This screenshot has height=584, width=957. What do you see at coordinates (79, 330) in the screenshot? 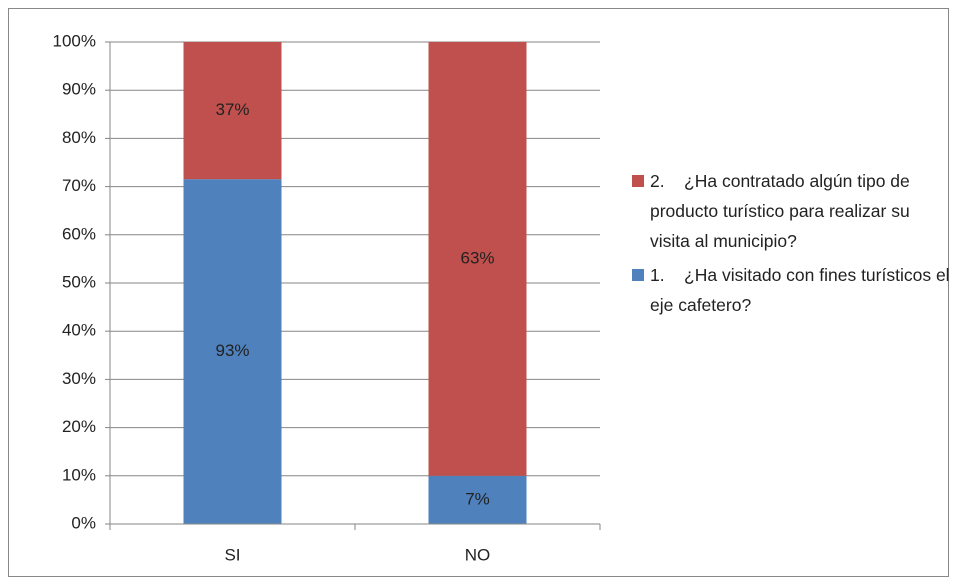
I see `y-tick-label: 40%` at bounding box center [79, 330].